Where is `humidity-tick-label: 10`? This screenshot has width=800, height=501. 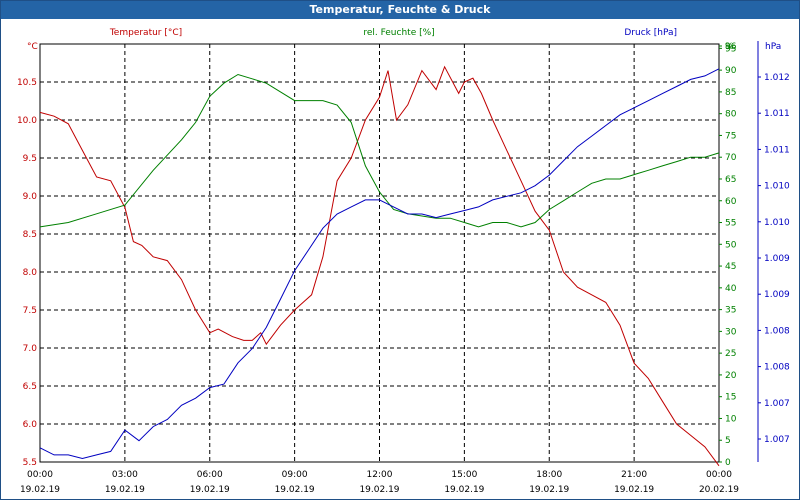 humidity-tick-label: 10 is located at coordinates (731, 419).